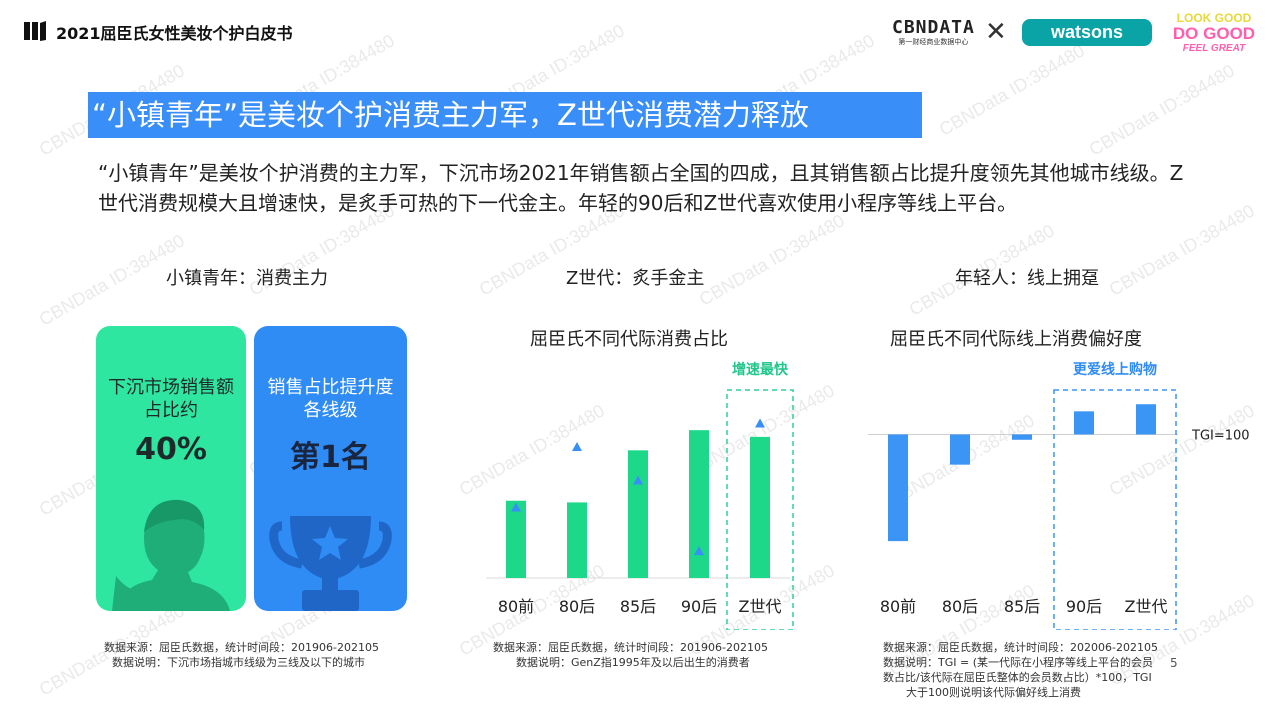 The width and height of the screenshot is (1279, 719). What do you see at coordinates (1017, 677) in the screenshot?
I see `section3-note3: 数占比/该代际在屈臣氏整体的会员数占比）*100，TGI` at bounding box center [1017, 677].